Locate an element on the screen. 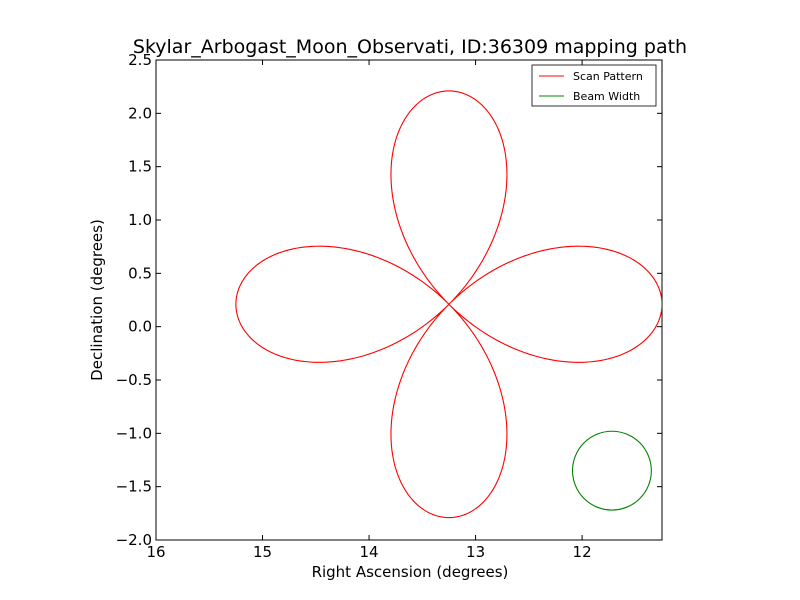 The height and width of the screenshot is (600, 800). x-tick-label: 12 is located at coordinates (582, 552).